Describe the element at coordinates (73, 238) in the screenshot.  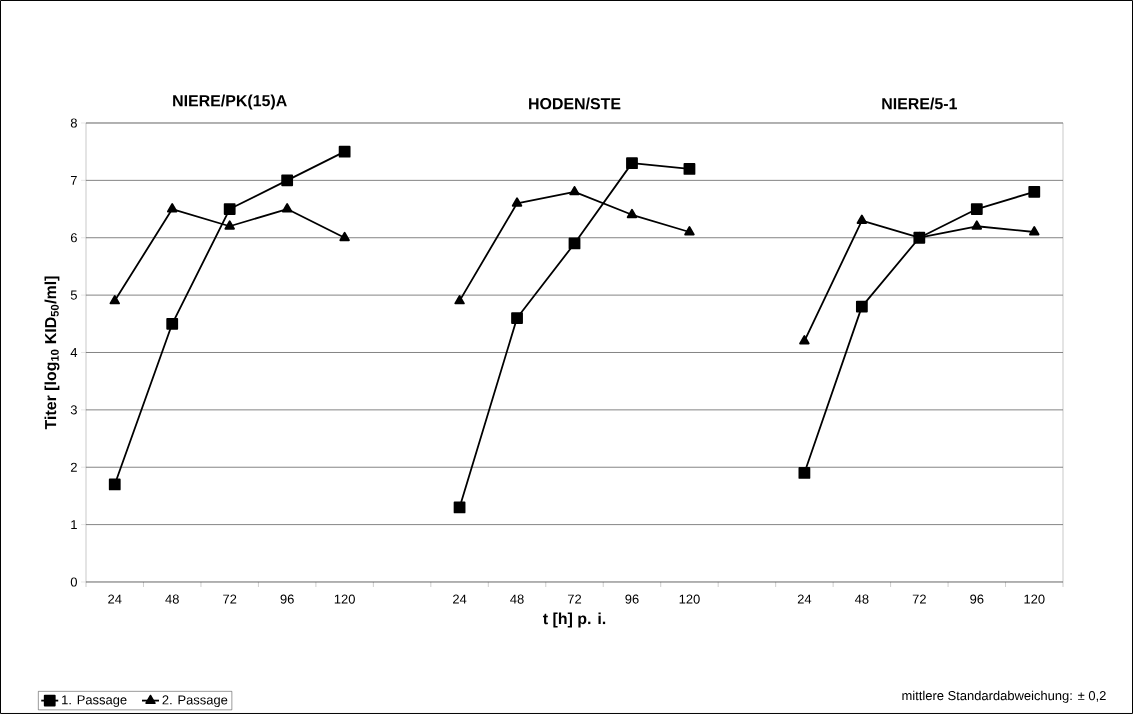
I see `y-tick-label: 6` at that location.